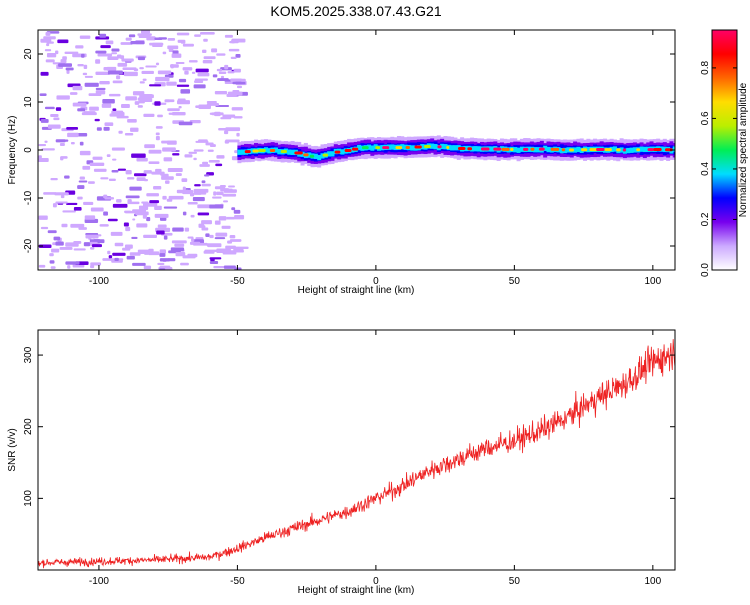 The width and height of the screenshot is (750, 605). What do you see at coordinates (705, 219) in the screenshot?
I see `colorbar-tick-label: 0.2` at bounding box center [705, 219].